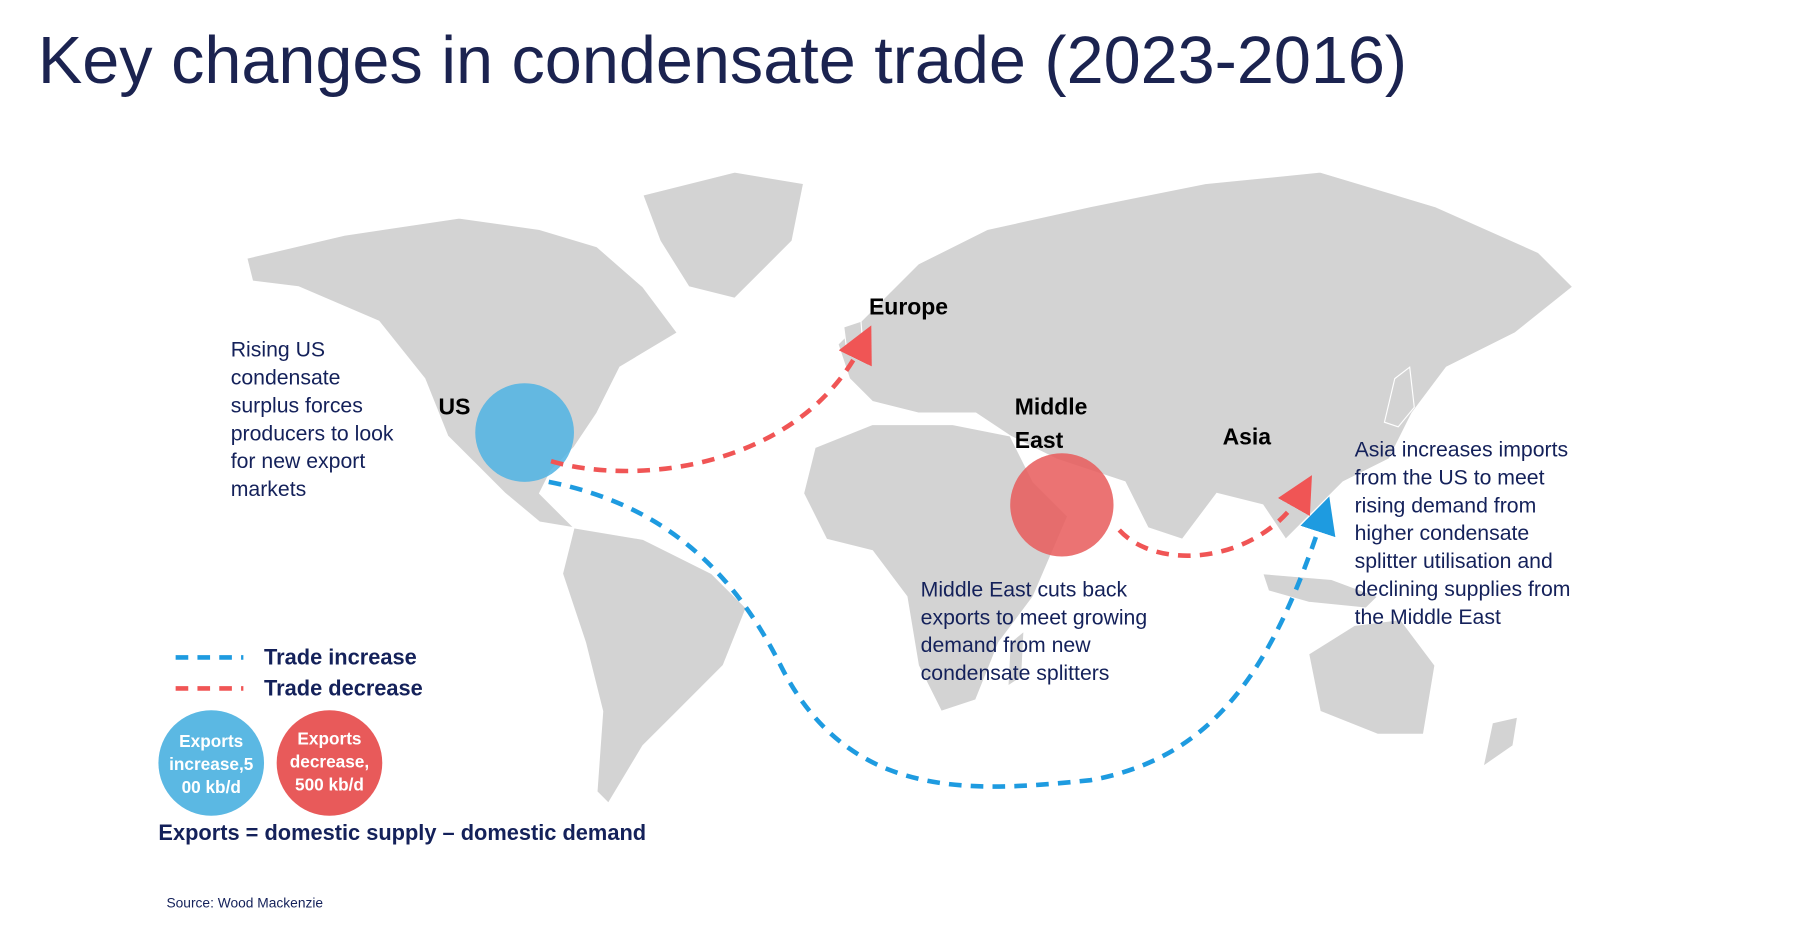 Image resolution: width=1800 pixels, height=950 pixels. What do you see at coordinates (1214, 516) in the screenshot?
I see `trade-arrow-me-asia` at bounding box center [1214, 516].